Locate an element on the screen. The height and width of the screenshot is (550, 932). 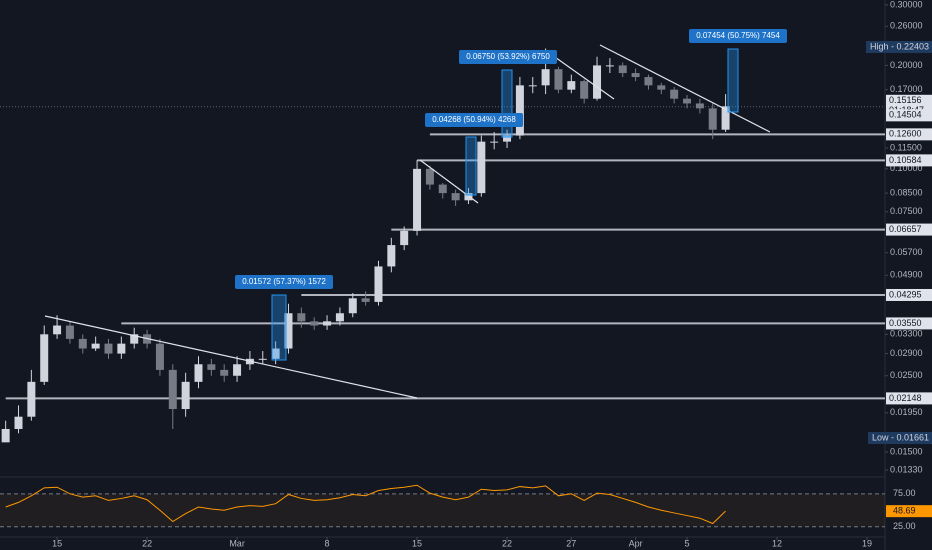
rsi-value-bg is located at coordinates (909, 511).